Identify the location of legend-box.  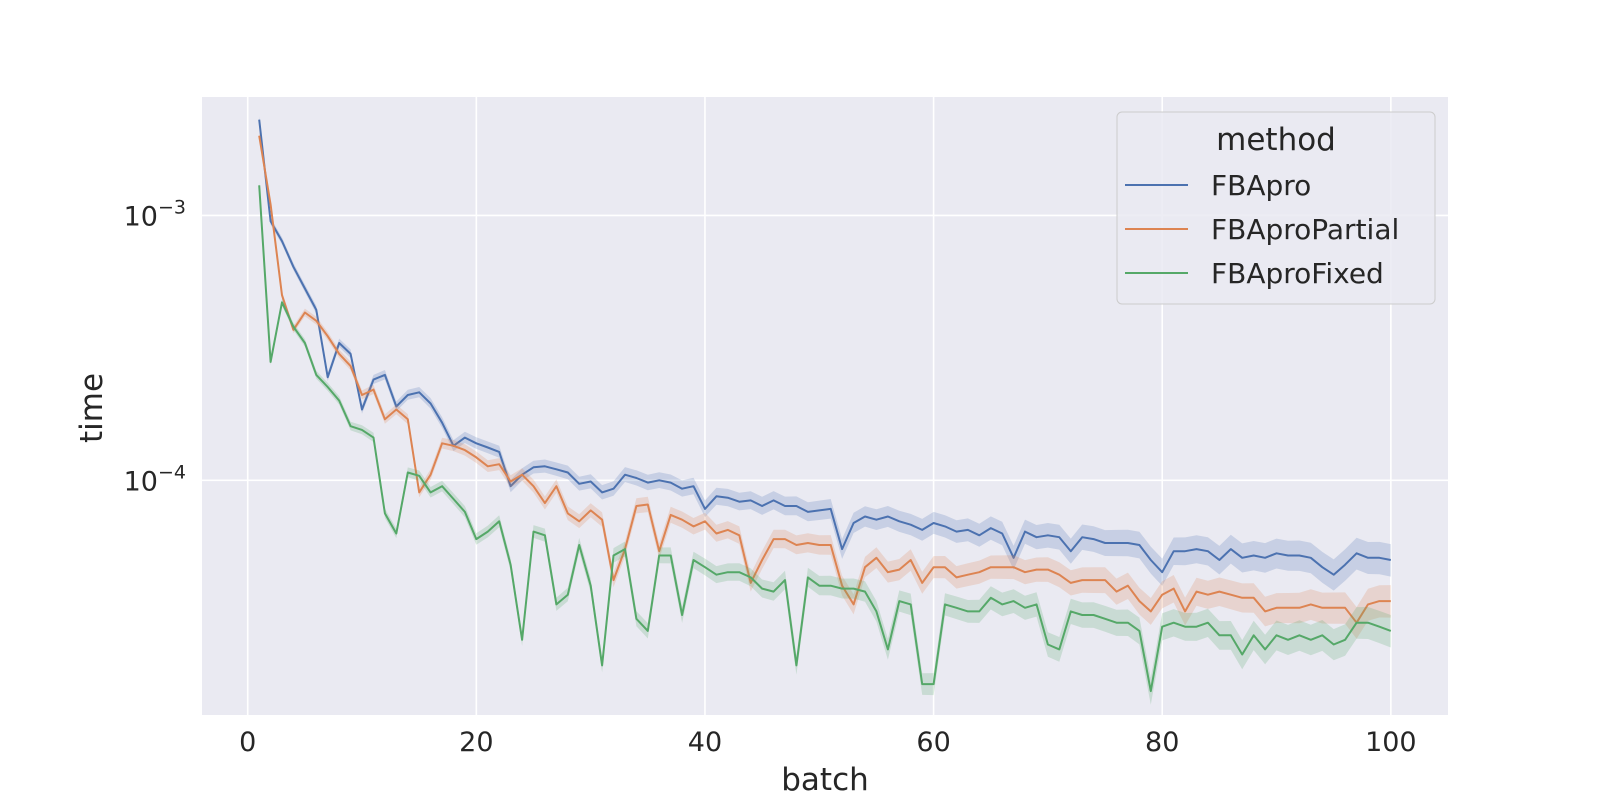
(1276, 208).